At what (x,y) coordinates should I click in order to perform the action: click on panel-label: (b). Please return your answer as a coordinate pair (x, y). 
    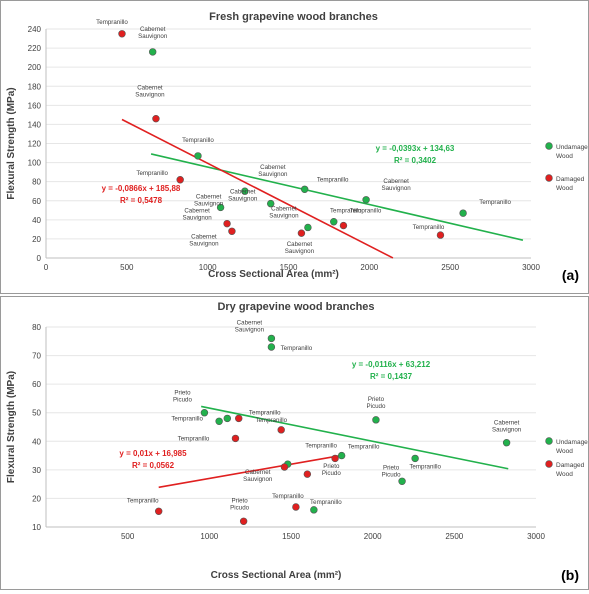
    Looking at the image, I should click on (570, 575).